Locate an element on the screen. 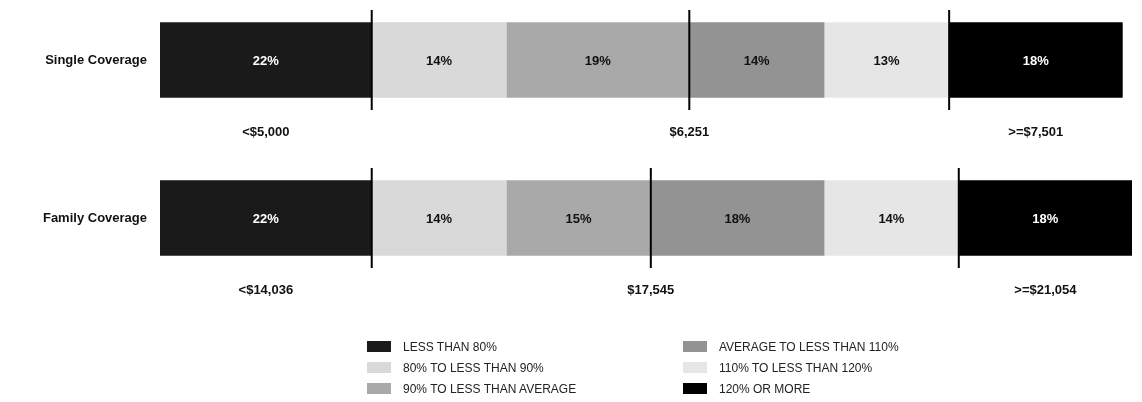 The height and width of the screenshot is (402, 1142). text: >=$7,501 is located at coordinates (1036, 131).